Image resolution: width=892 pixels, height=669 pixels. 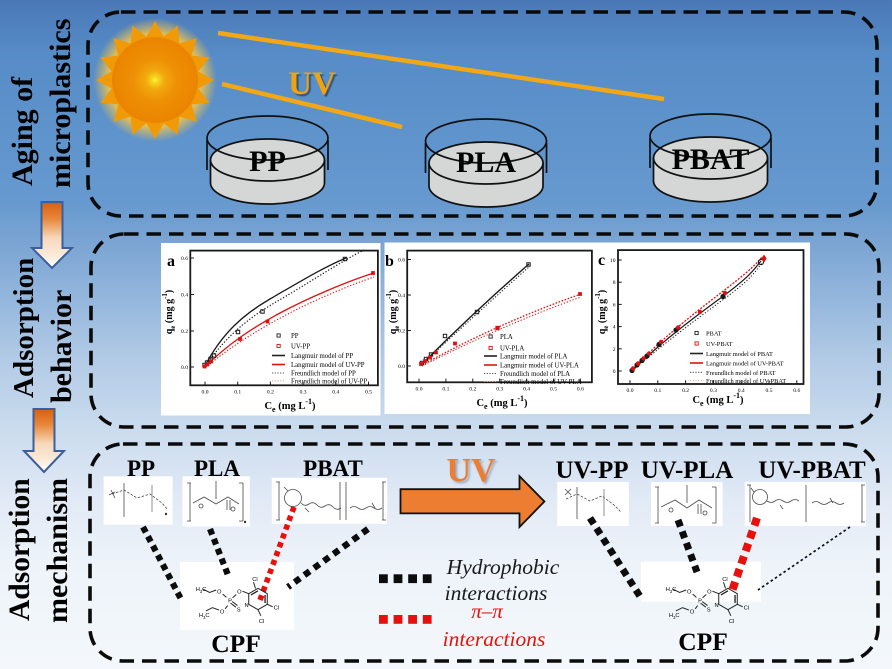 I want to click on svg-text: 6, so click(x=614, y=305).